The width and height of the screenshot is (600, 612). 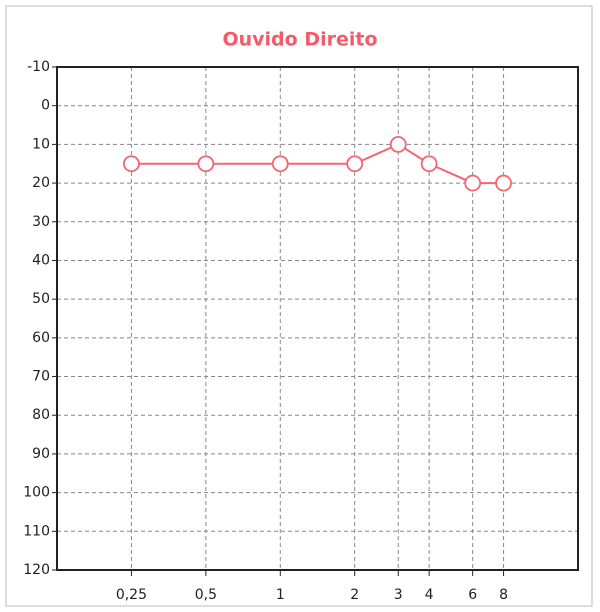 I want to click on y-tick-label: -10, so click(x=38, y=67).